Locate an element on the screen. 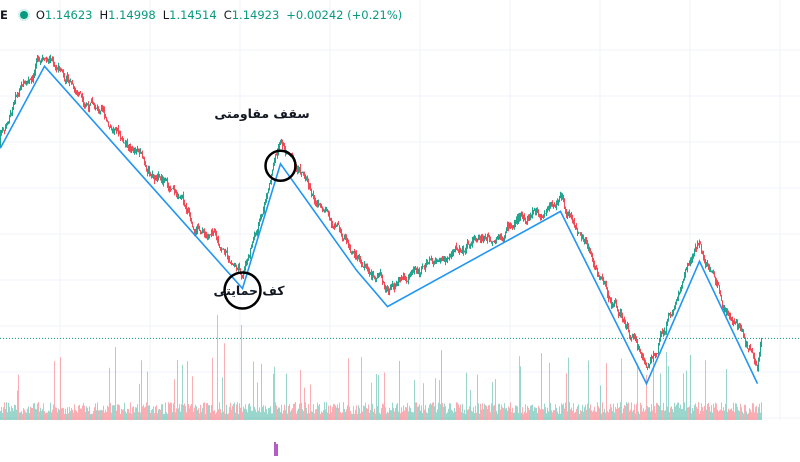 The image size is (800, 462). market-status-icon is located at coordinates (23, 15).